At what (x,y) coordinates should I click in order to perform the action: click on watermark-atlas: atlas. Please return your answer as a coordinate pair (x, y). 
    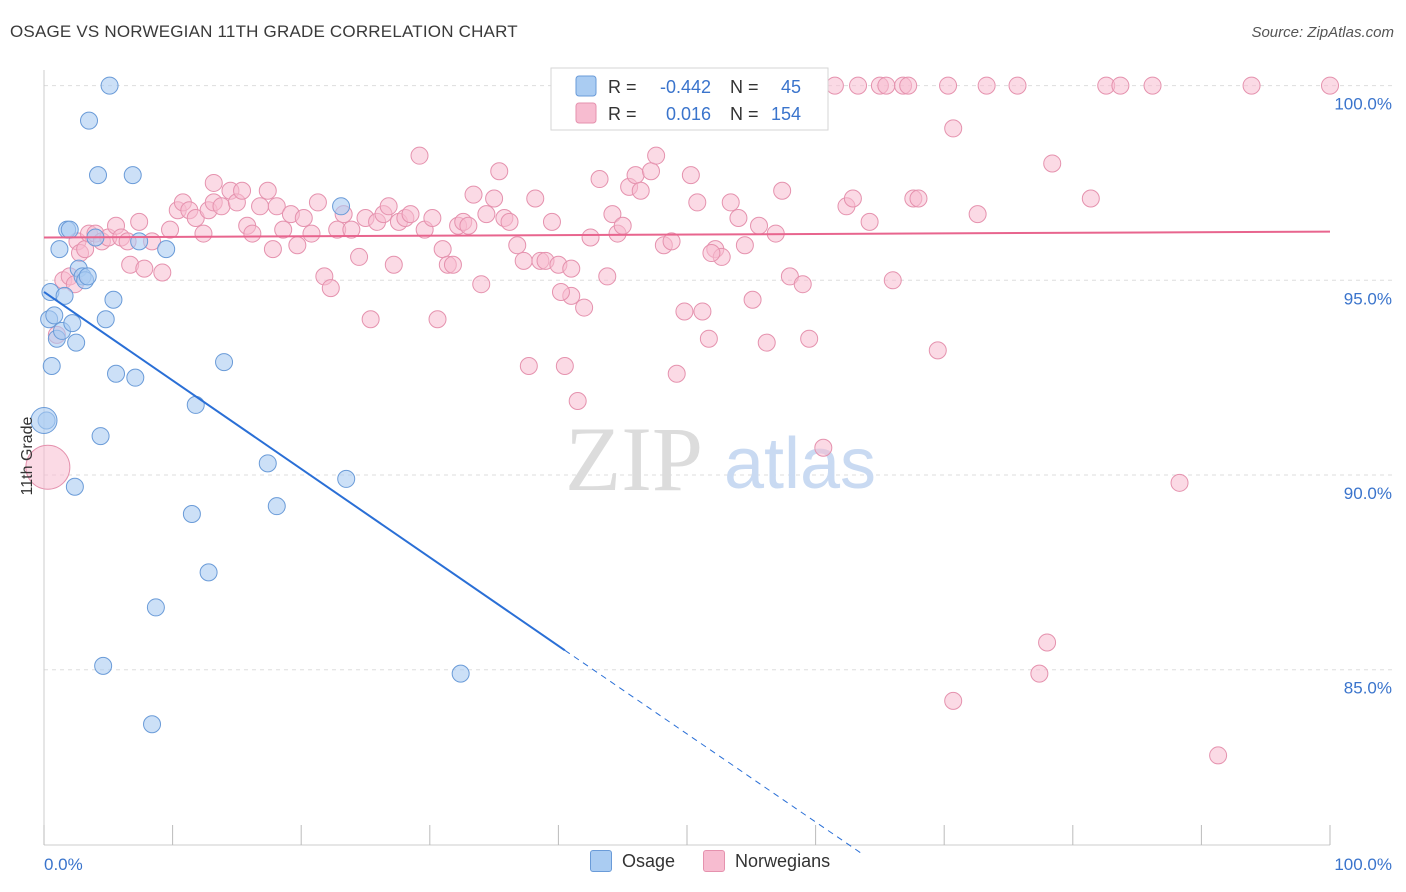
    Looking at the image, I should click on (800, 464).